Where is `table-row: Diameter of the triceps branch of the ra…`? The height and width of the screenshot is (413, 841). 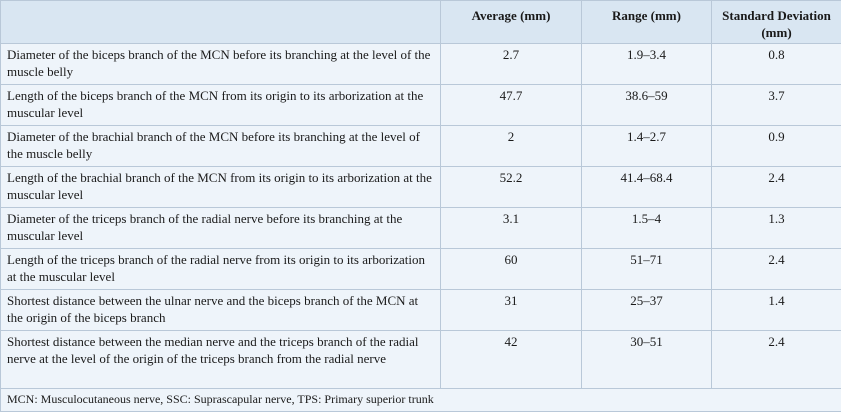 table-row: Diameter of the triceps branch of the ra… is located at coordinates (420, 228).